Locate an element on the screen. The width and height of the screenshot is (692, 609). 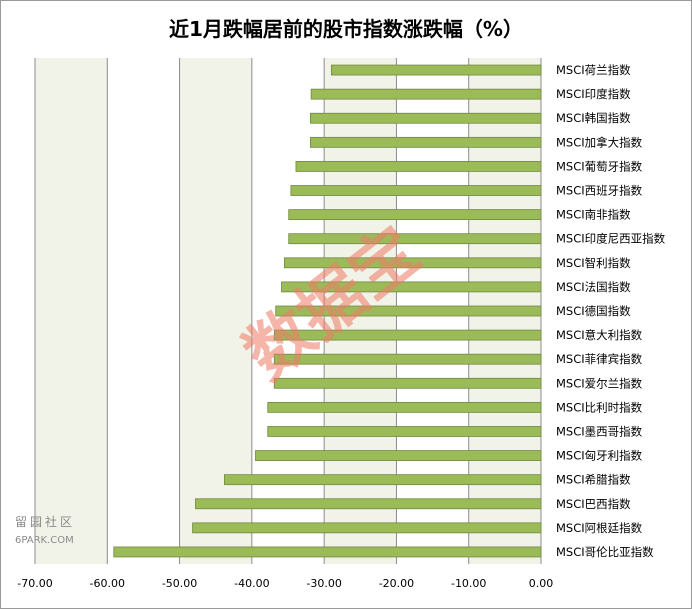
category-label: MSCI南非指数 is located at coordinates (593, 215).